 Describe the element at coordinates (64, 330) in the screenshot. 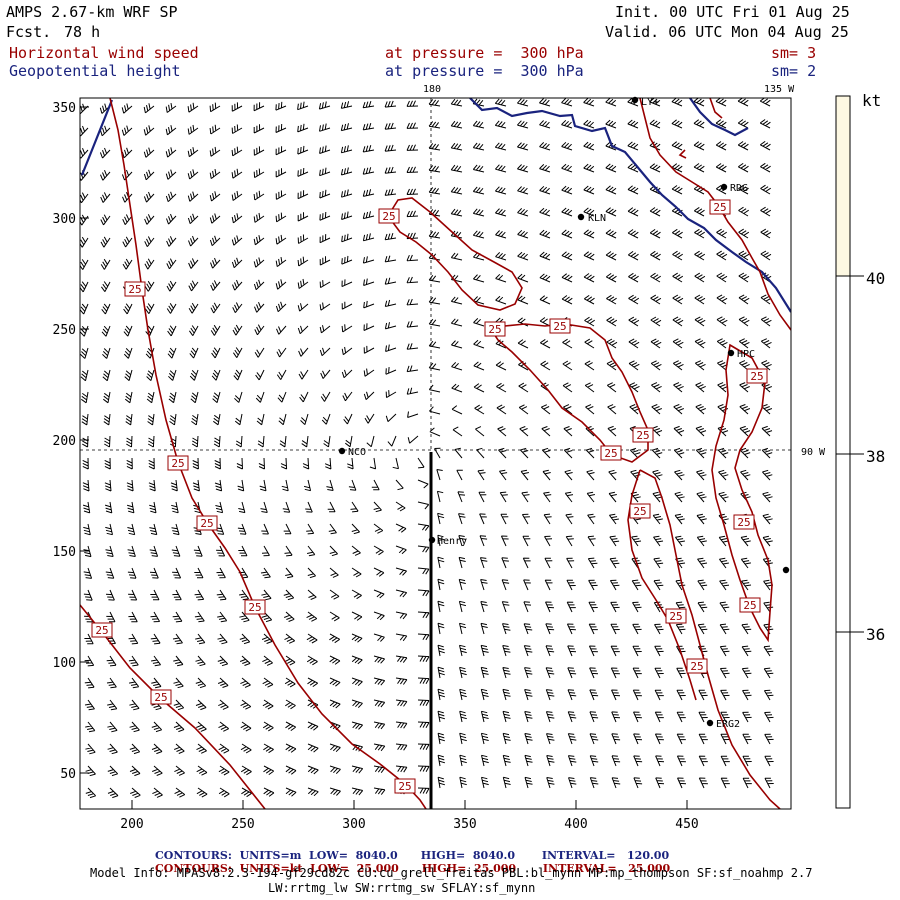

I see `y-tick-label: 250` at that location.